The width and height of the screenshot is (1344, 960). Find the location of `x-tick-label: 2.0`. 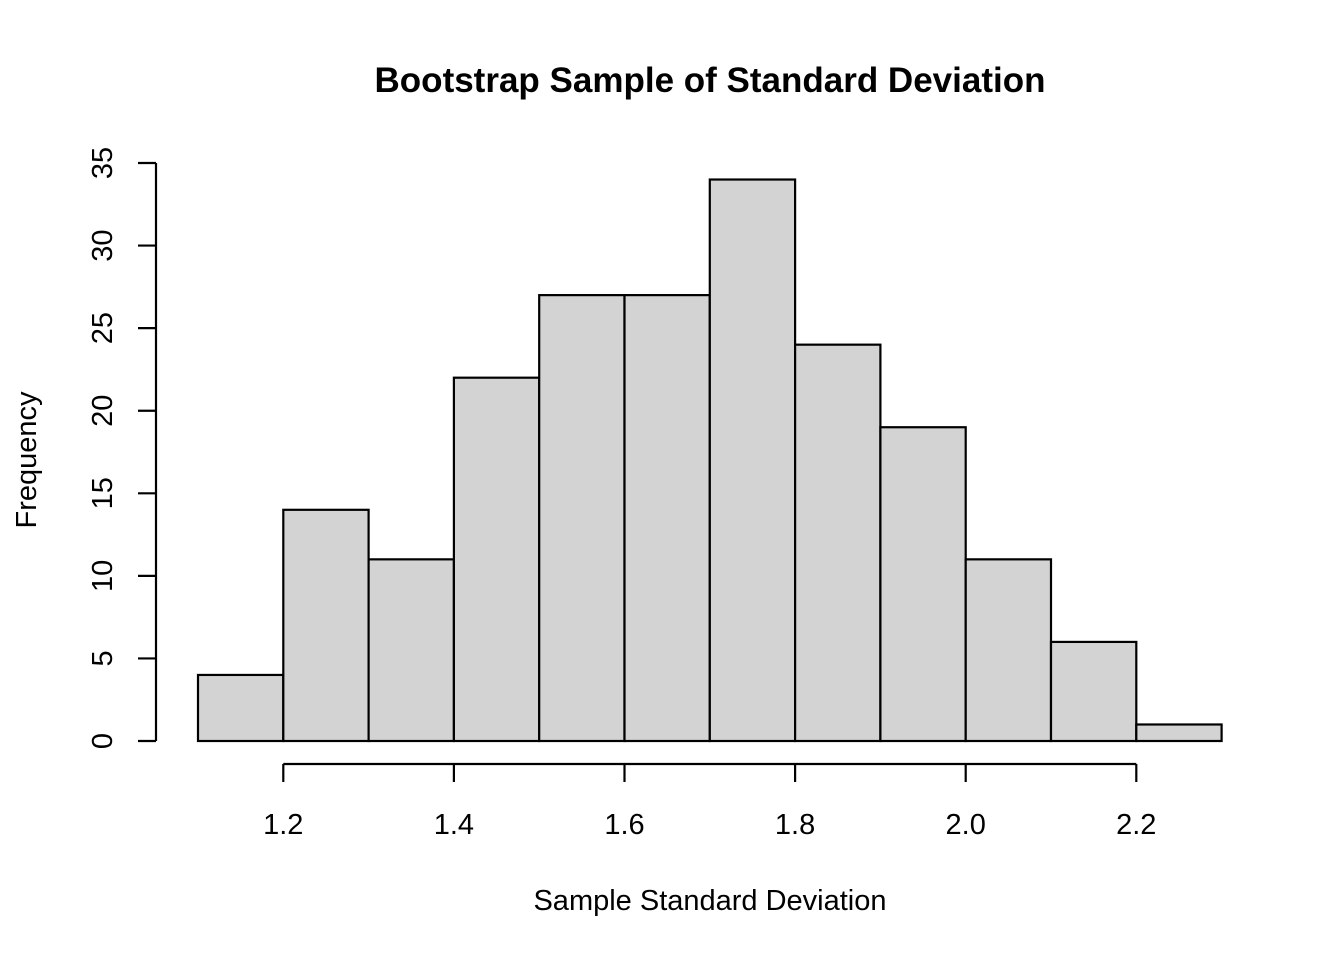

x-tick-label: 2.0 is located at coordinates (966, 825).